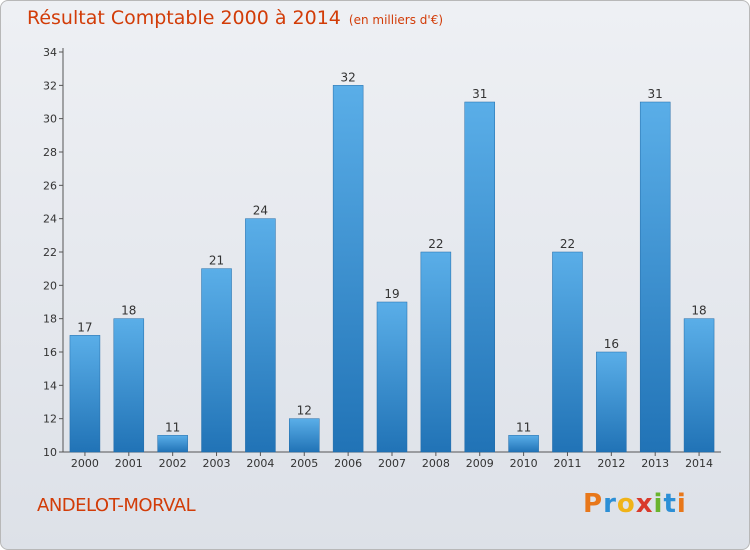  What do you see at coordinates (50, 452) in the screenshot?
I see `y-tick-label: 10` at bounding box center [50, 452].